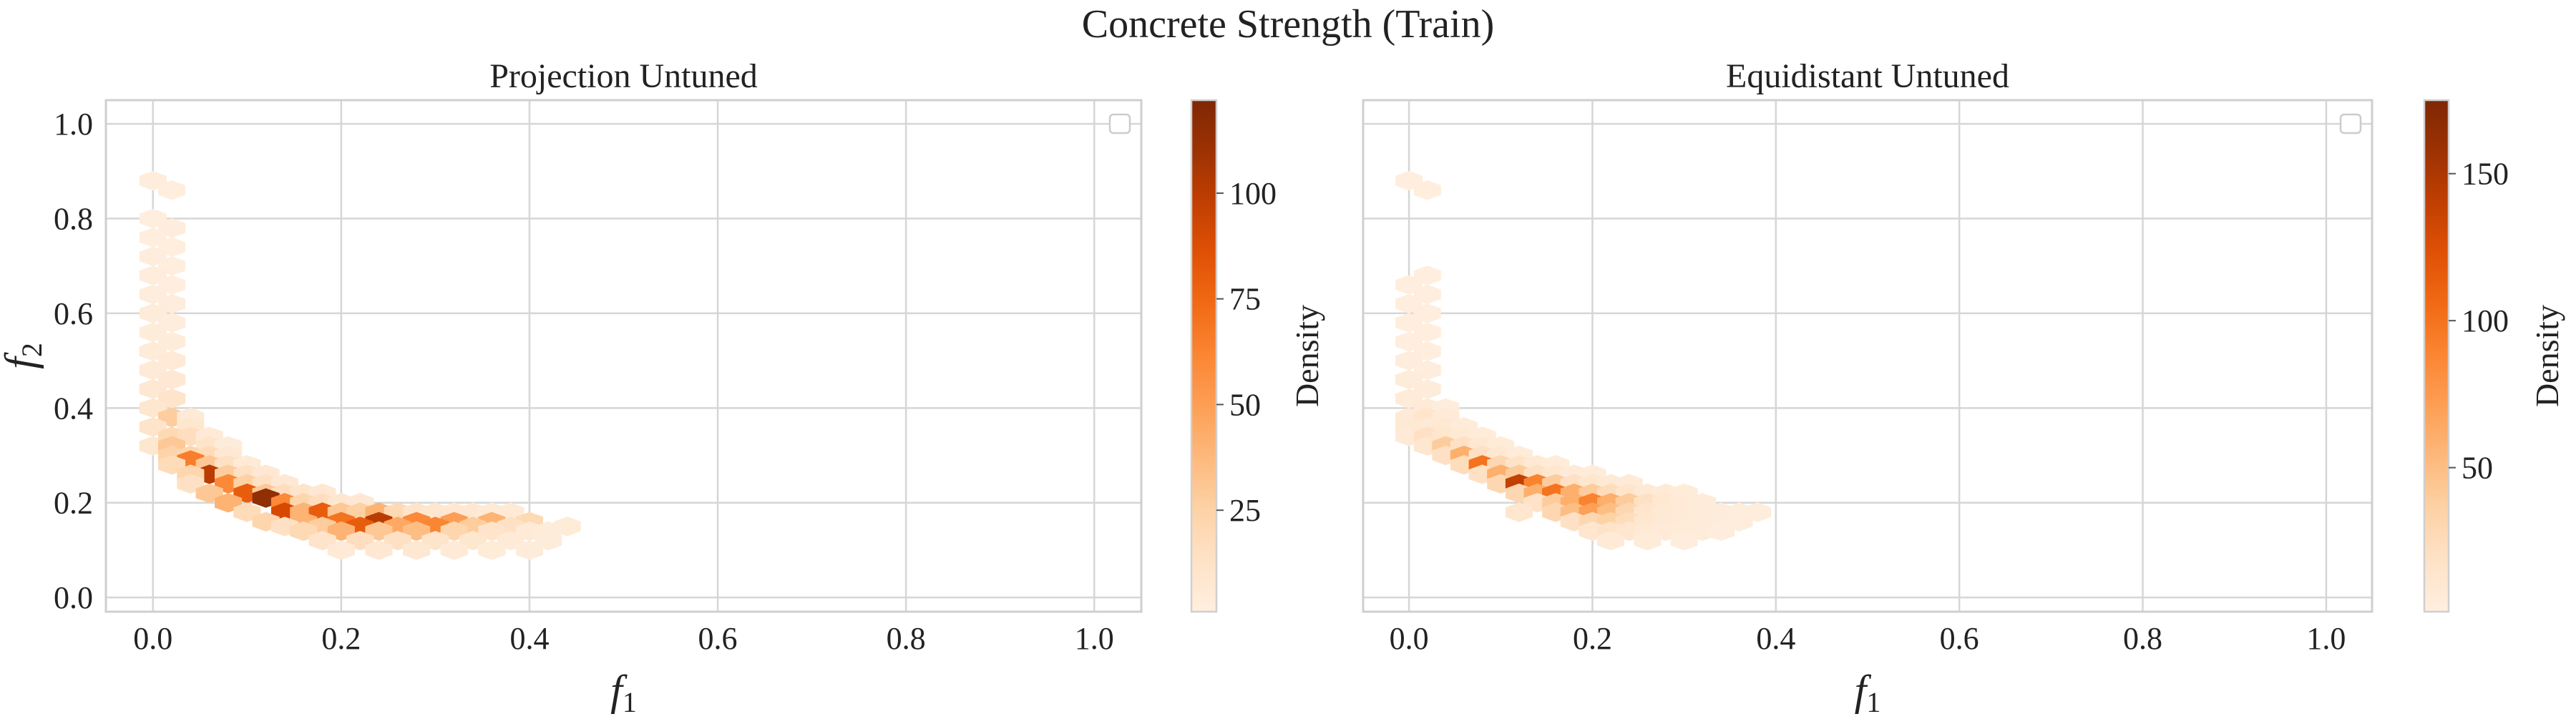  I want to click on y-axis-label: f2, so click(24, 356).